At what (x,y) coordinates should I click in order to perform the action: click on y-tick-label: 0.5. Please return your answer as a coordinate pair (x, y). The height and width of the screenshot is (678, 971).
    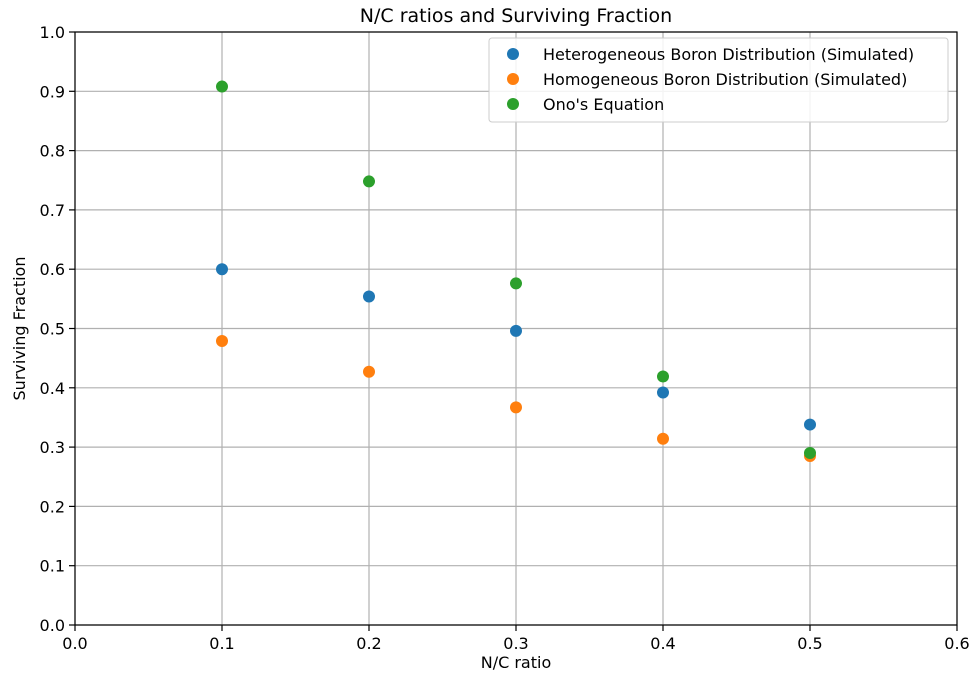
    Looking at the image, I should click on (52, 329).